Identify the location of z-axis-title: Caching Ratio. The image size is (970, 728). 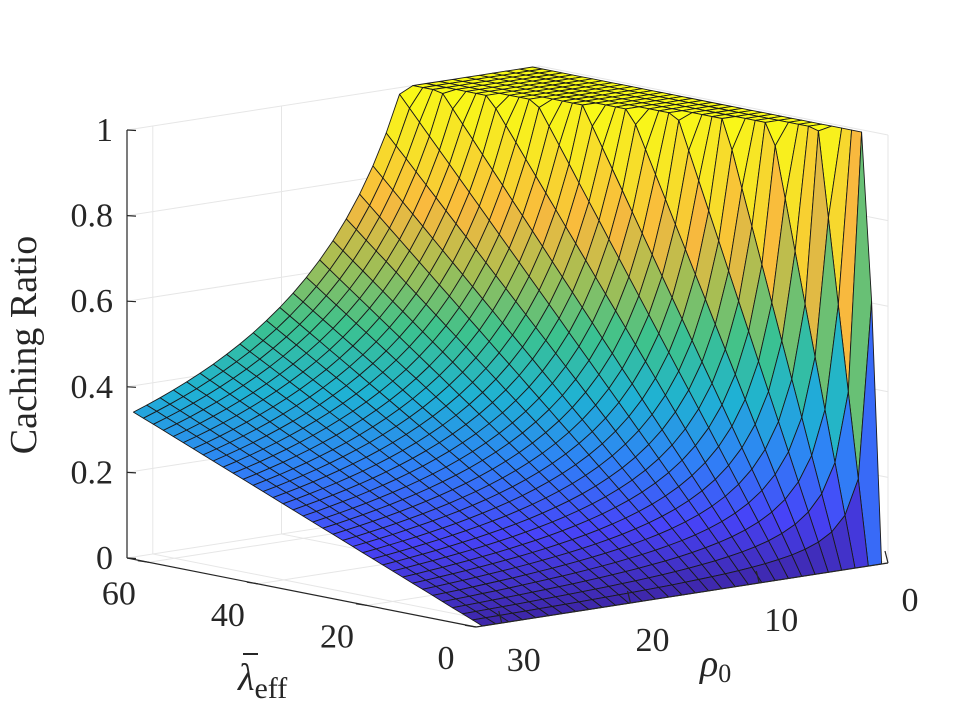
(24, 345).